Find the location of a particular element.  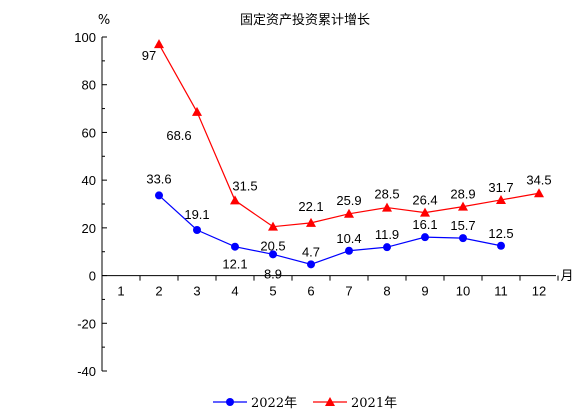

x-tick-label: 2 is located at coordinates (158, 291).